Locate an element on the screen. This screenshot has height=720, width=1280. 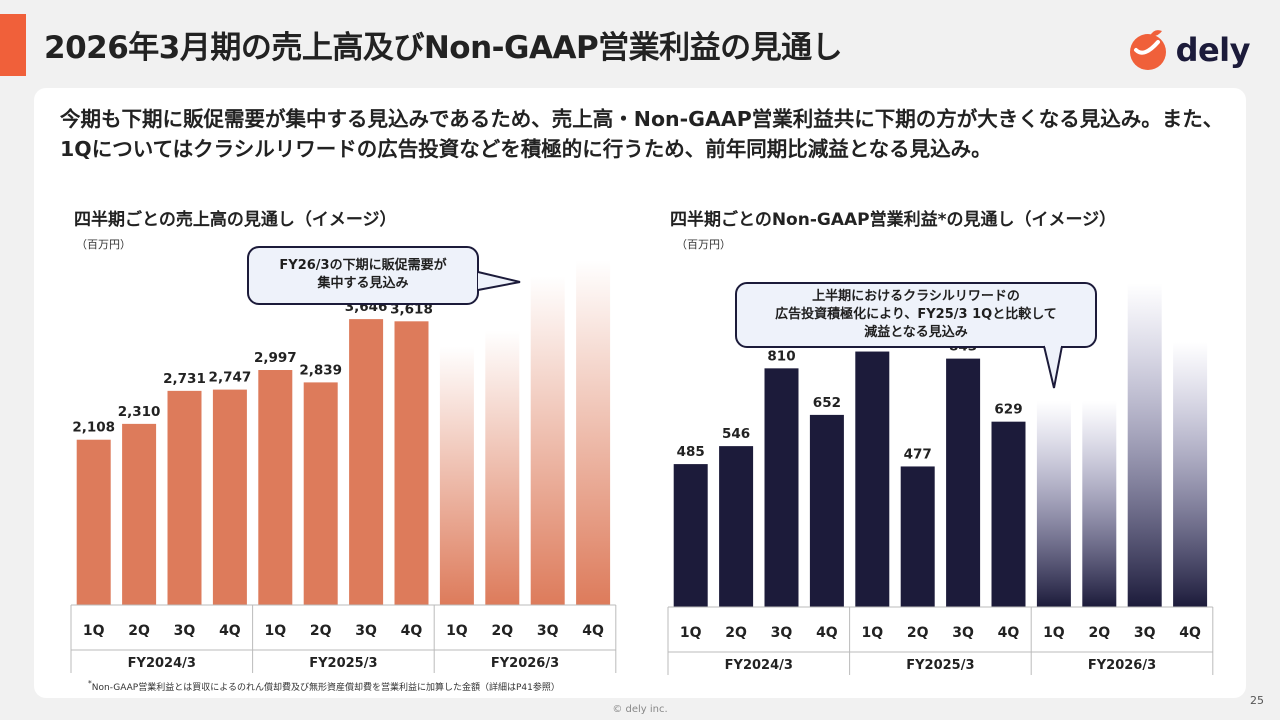
sales-callout: FY26/3の下期に販促需要が 集中する見込み is located at coordinates (363, 275).